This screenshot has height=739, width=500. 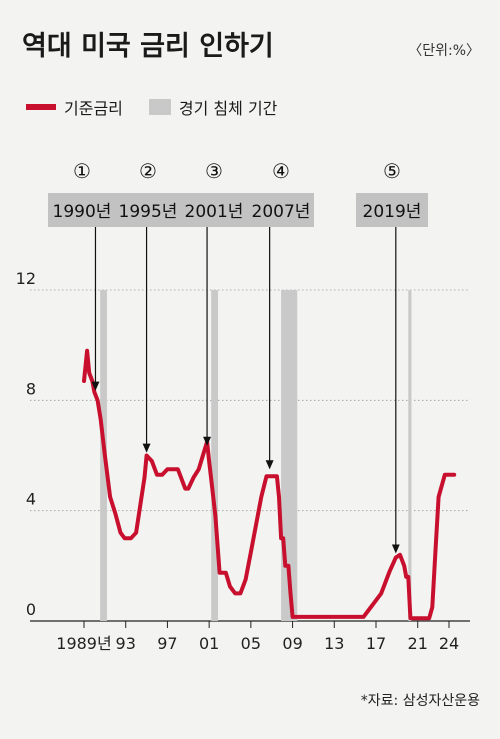 I want to click on x-tick-label: 17, so click(x=376, y=643).